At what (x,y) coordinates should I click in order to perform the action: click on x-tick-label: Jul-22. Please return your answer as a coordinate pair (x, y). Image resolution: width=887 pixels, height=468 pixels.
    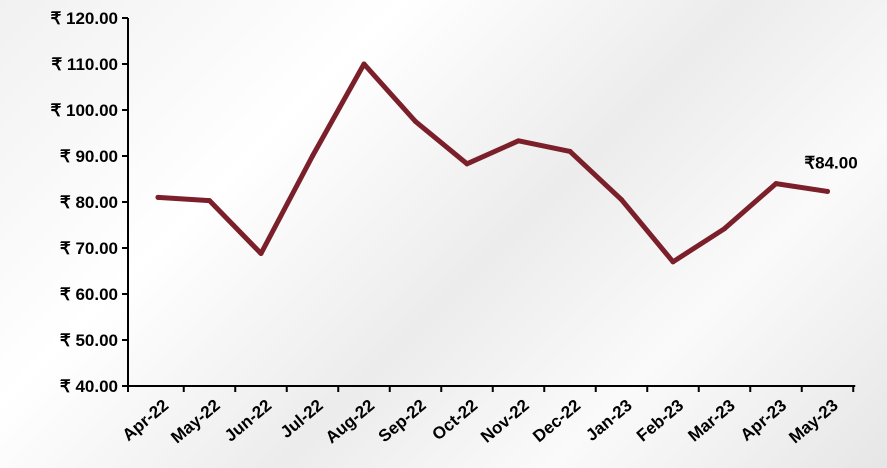
    Looking at the image, I should click on (302, 419).